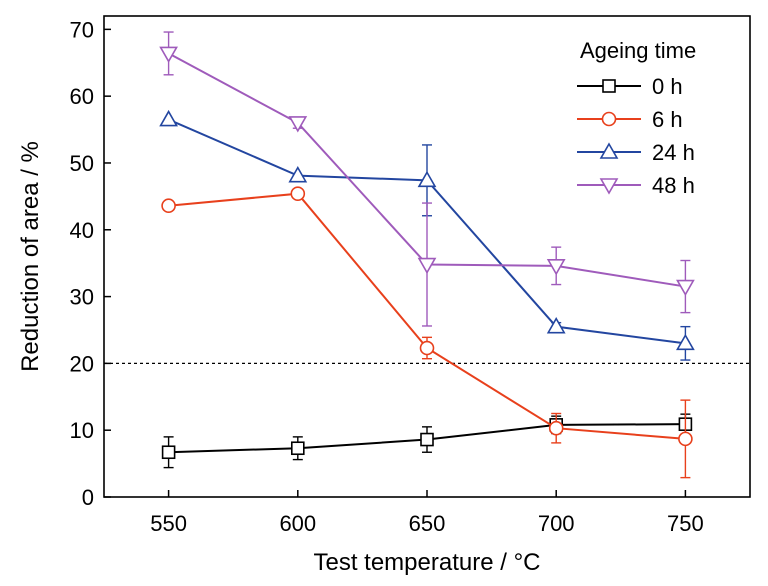 The image size is (768, 586). Describe the element at coordinates (630, 119) in the screenshot. I see `legend-entry: 6 h` at that location.